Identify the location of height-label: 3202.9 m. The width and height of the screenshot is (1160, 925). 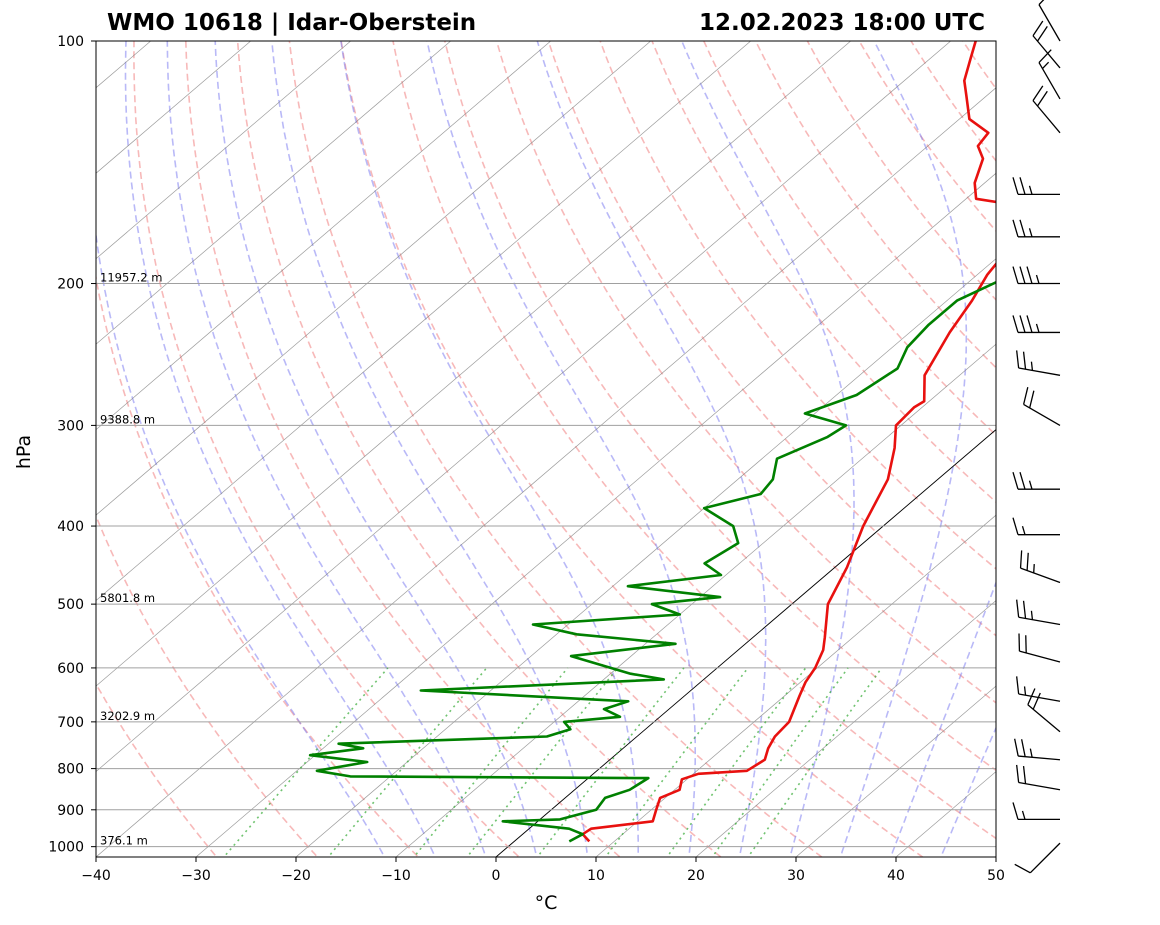
(127, 716).